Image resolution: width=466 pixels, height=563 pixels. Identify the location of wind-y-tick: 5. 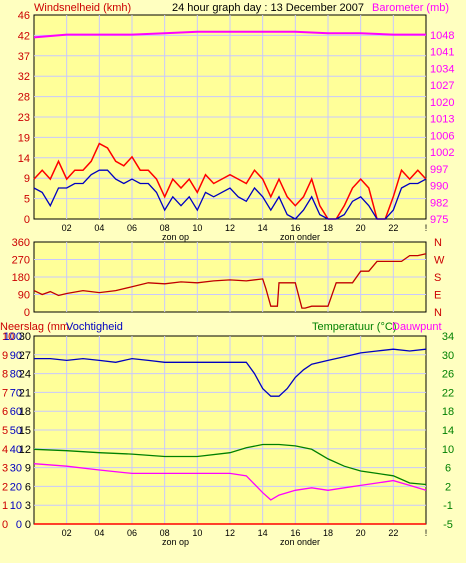
(27, 200).